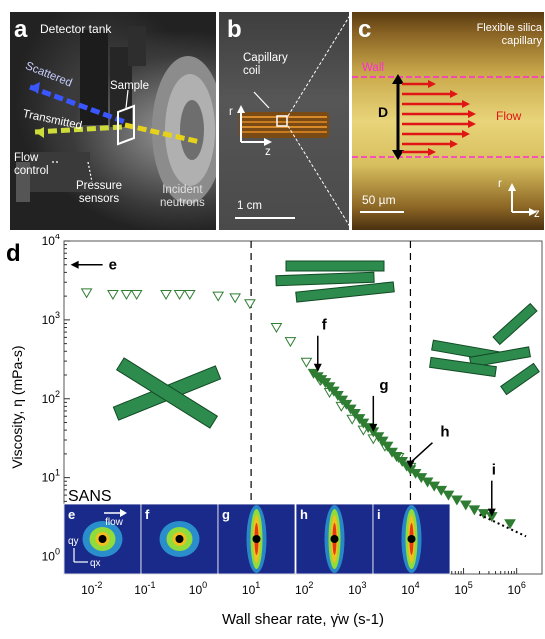 Image resolution: width=545 pixels, height=639 pixels. I want to click on inset-label: g, so click(226, 514).